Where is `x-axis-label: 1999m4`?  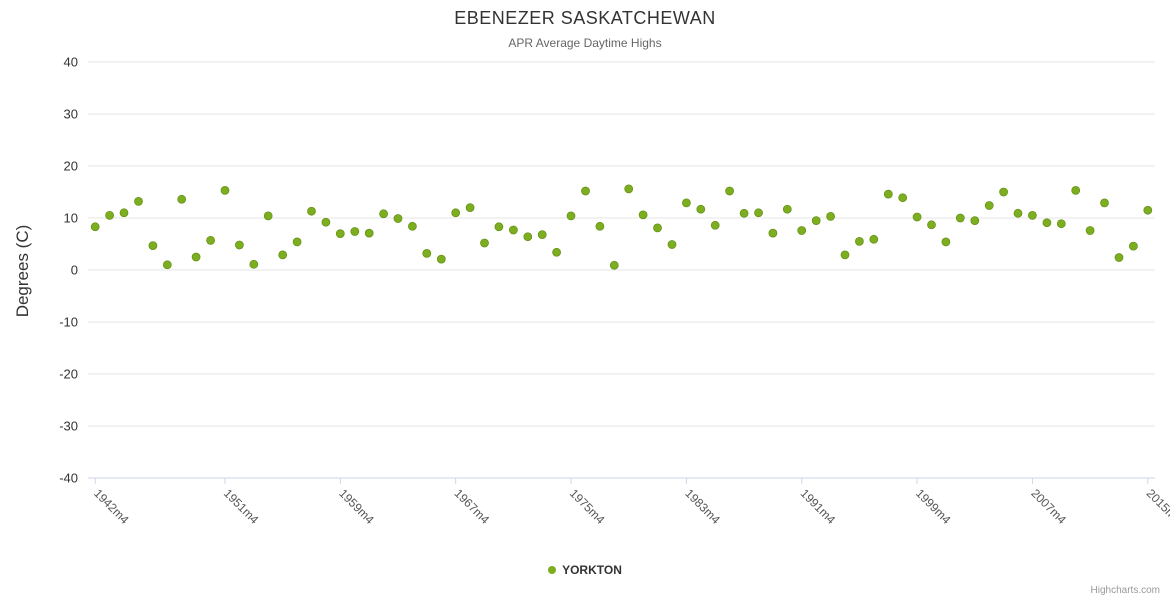
x-axis-label: 1999m4 is located at coordinates (933, 506).